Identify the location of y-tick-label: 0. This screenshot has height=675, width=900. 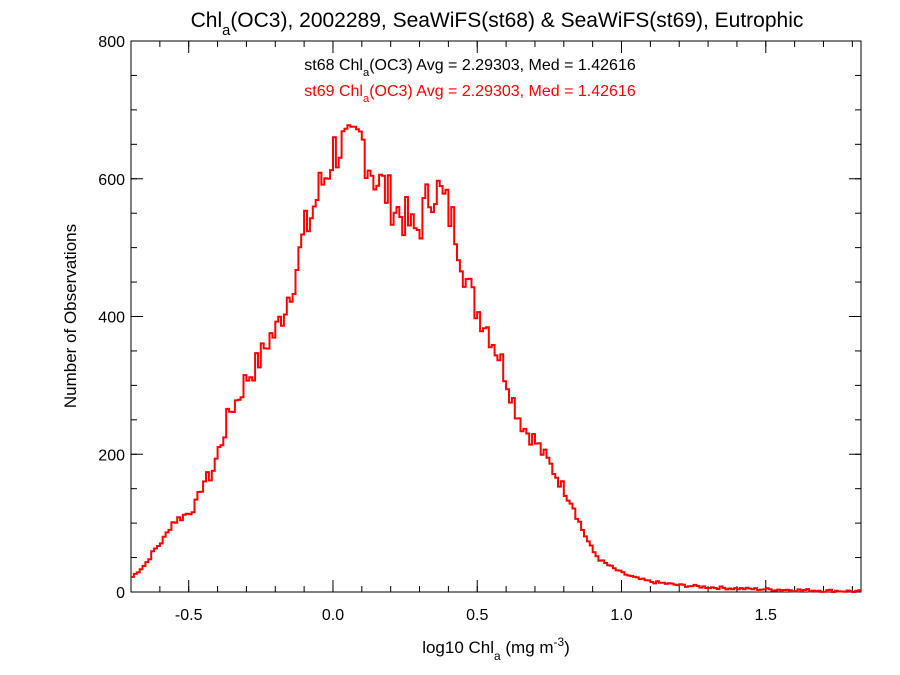
(120, 593).